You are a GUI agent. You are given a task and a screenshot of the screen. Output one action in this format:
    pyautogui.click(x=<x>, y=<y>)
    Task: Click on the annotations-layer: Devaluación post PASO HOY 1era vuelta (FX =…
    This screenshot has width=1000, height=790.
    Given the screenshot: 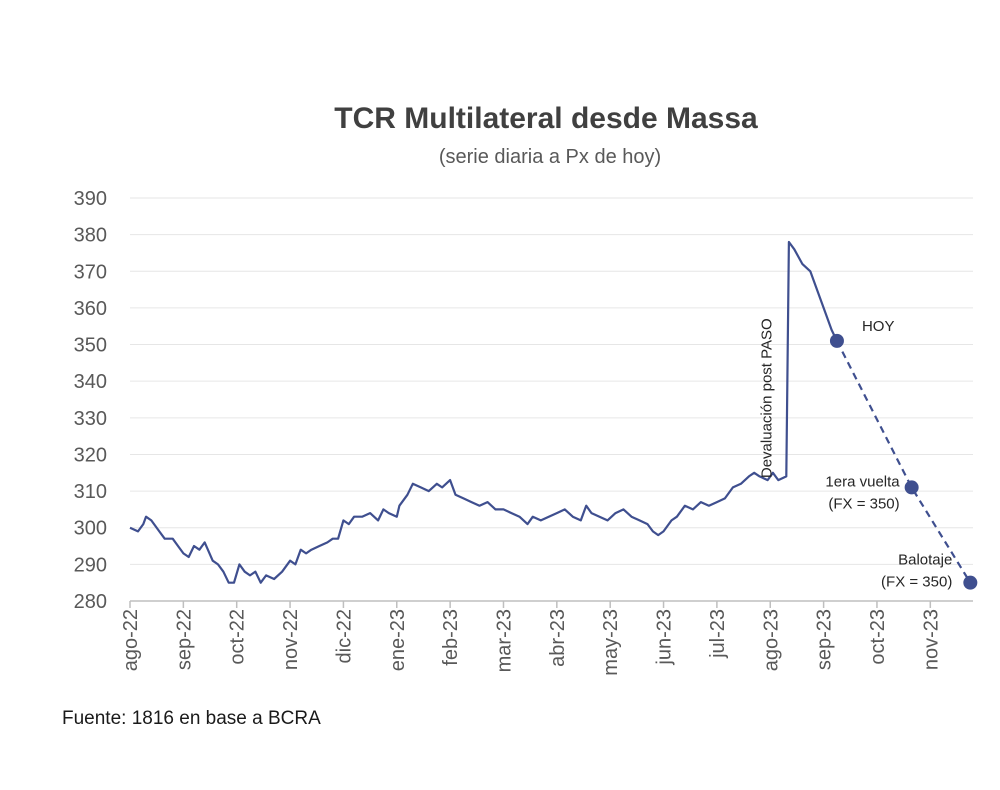 What is the action you would take?
    pyautogui.click(x=868, y=454)
    